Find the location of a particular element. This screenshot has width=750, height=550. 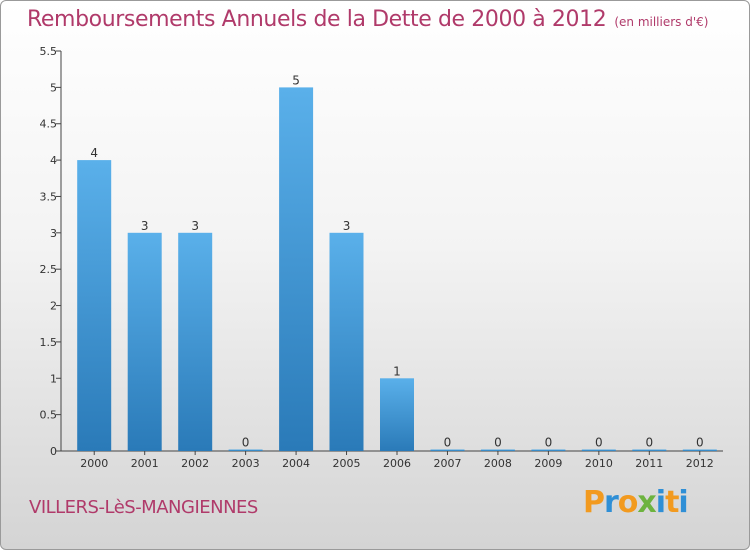

data-label: 4 is located at coordinates (94, 153).